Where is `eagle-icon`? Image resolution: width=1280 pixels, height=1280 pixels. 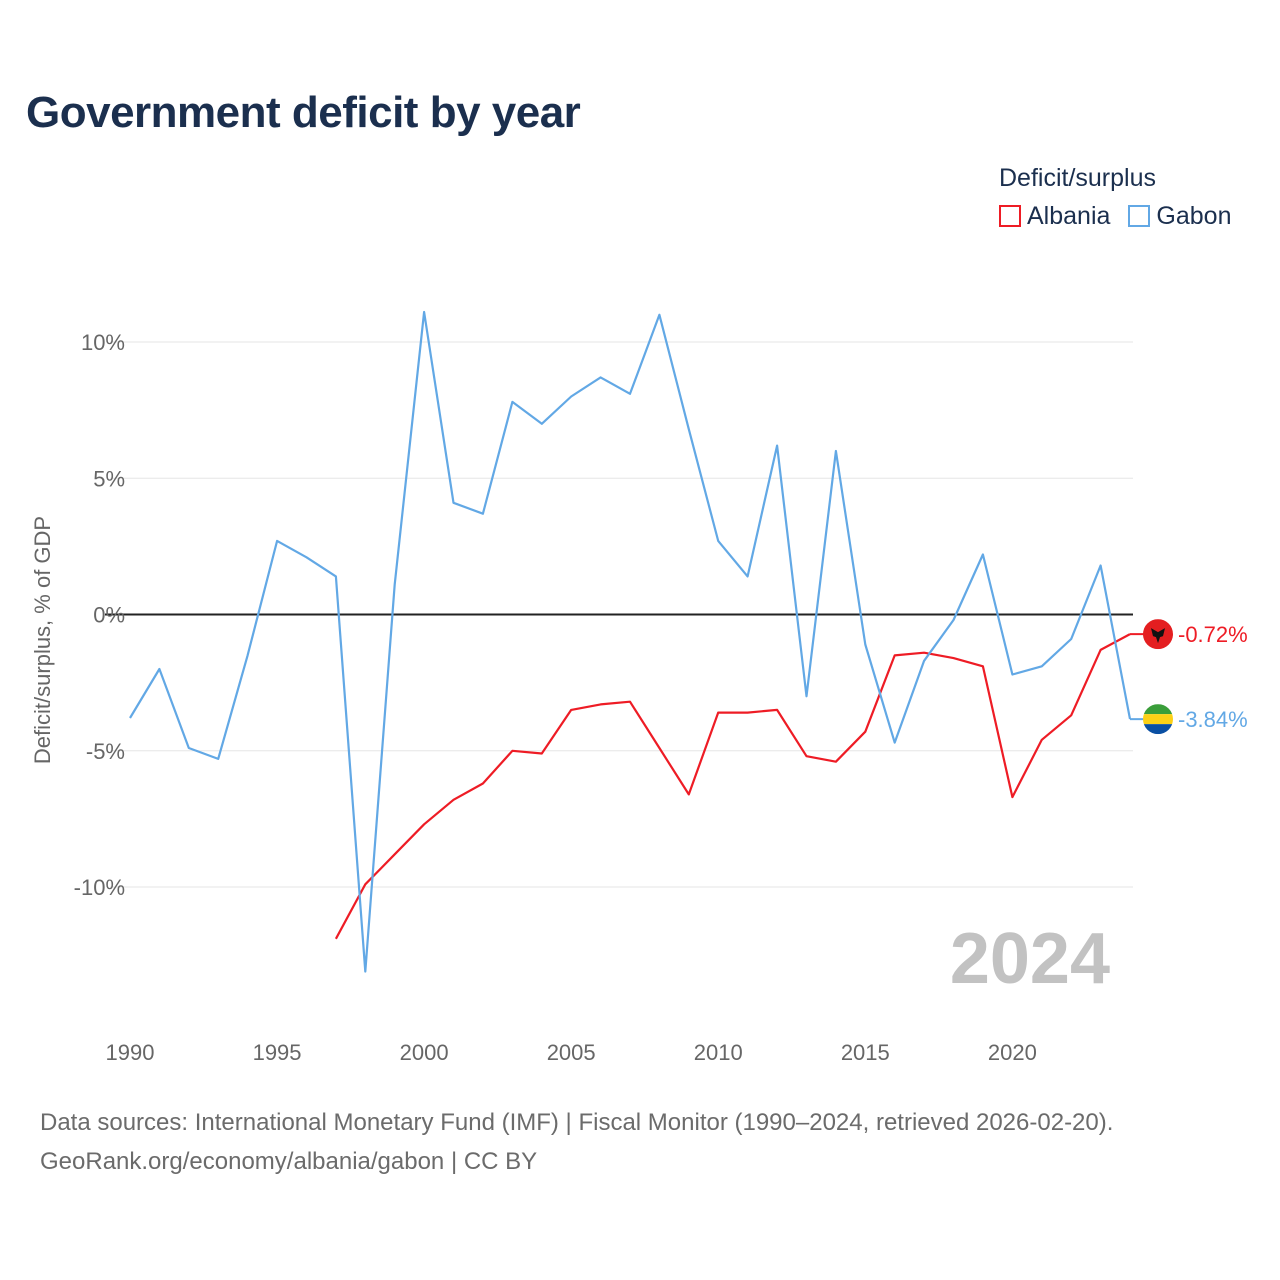 eagle-icon is located at coordinates (1158, 636).